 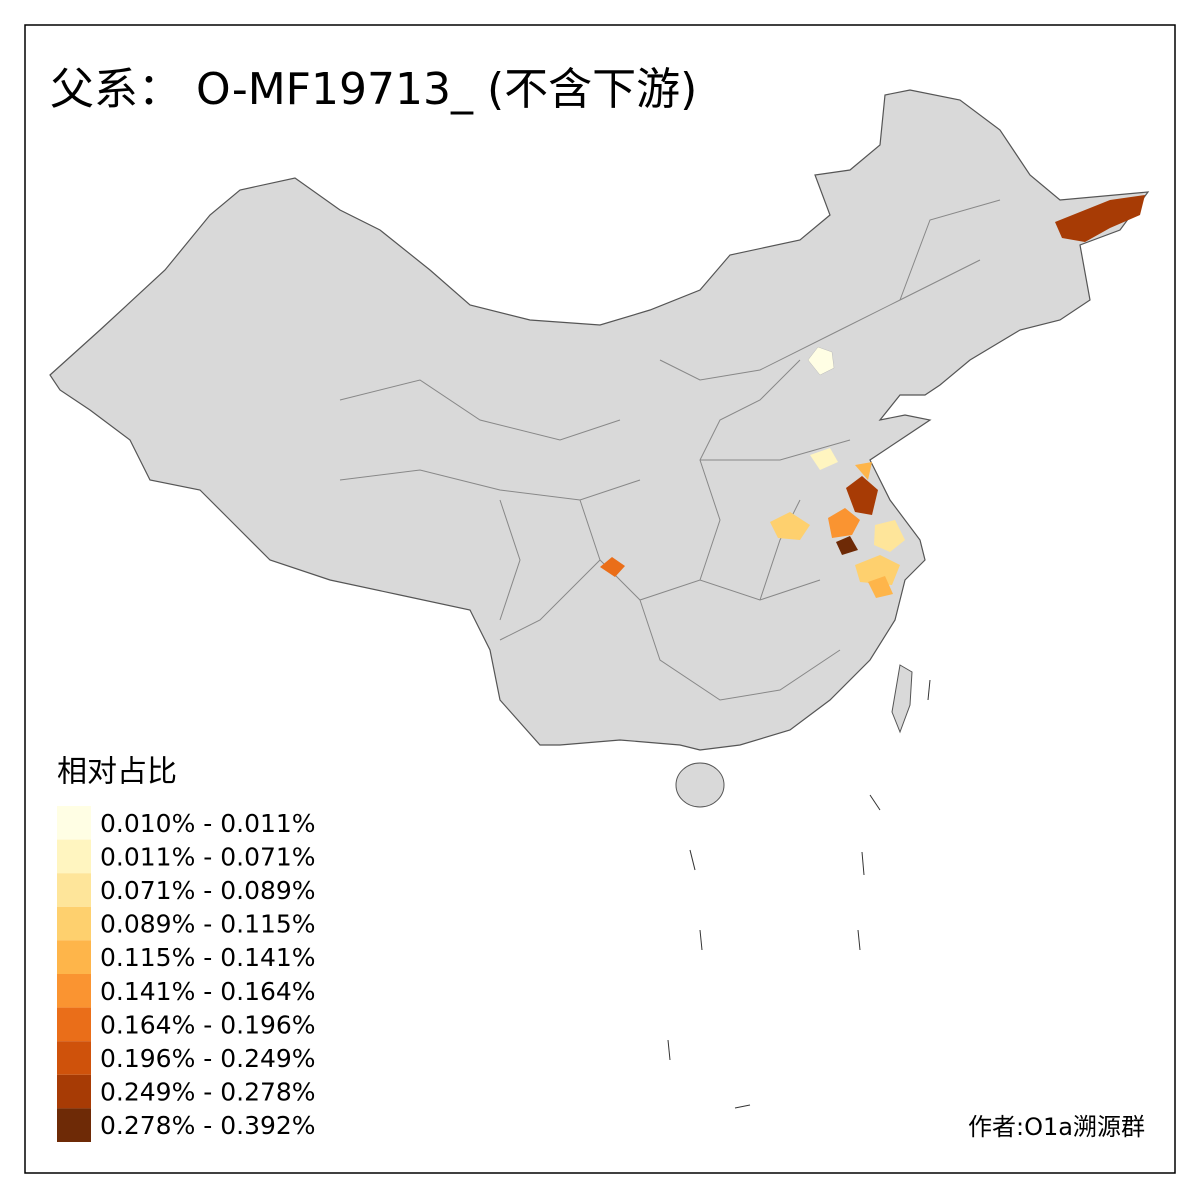 What do you see at coordinates (117, 772) in the screenshot?
I see `legend-title: 相对占比` at bounding box center [117, 772].